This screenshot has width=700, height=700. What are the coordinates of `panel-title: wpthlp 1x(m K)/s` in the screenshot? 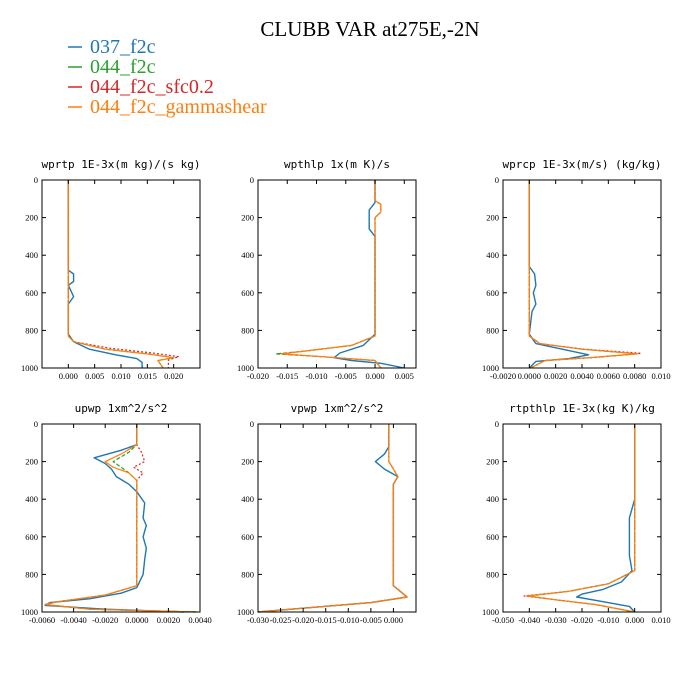 It's located at (337, 164).